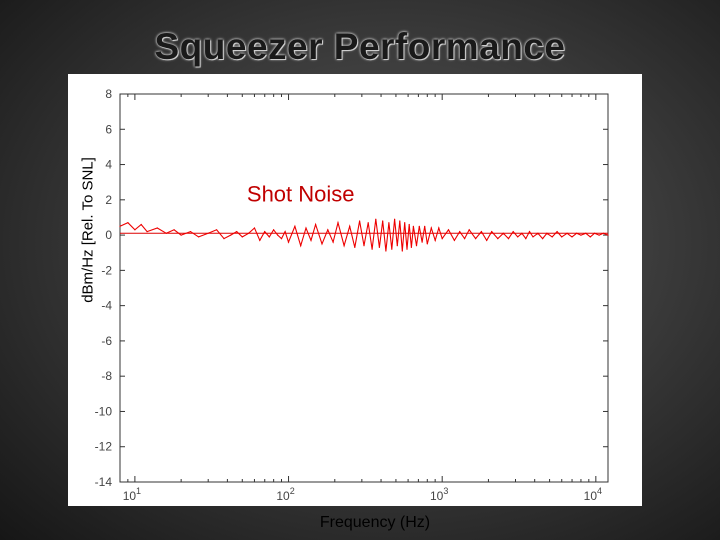 The image size is (720, 540). What do you see at coordinates (106, 270) in the screenshot?
I see `y-tick-label: -2` at bounding box center [106, 270].